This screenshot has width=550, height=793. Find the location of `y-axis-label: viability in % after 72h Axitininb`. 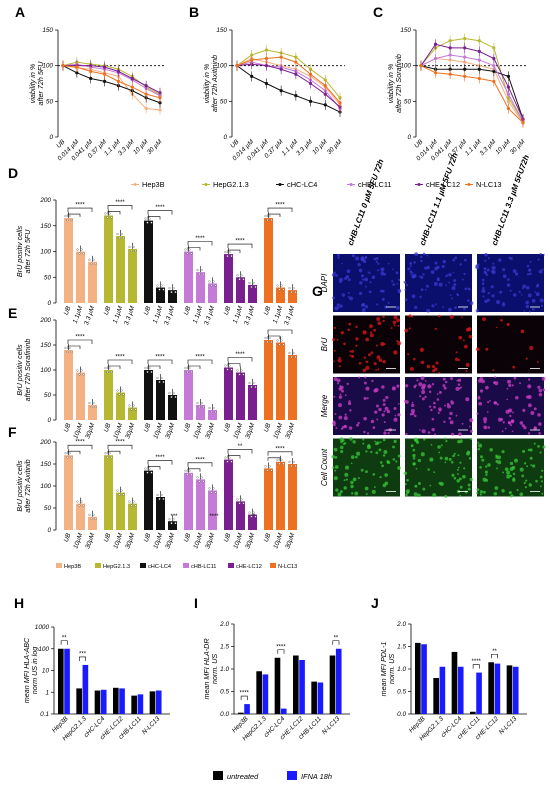

y-axis-label: viability in % after 72h Axitininb is located at coordinates (210, 83).